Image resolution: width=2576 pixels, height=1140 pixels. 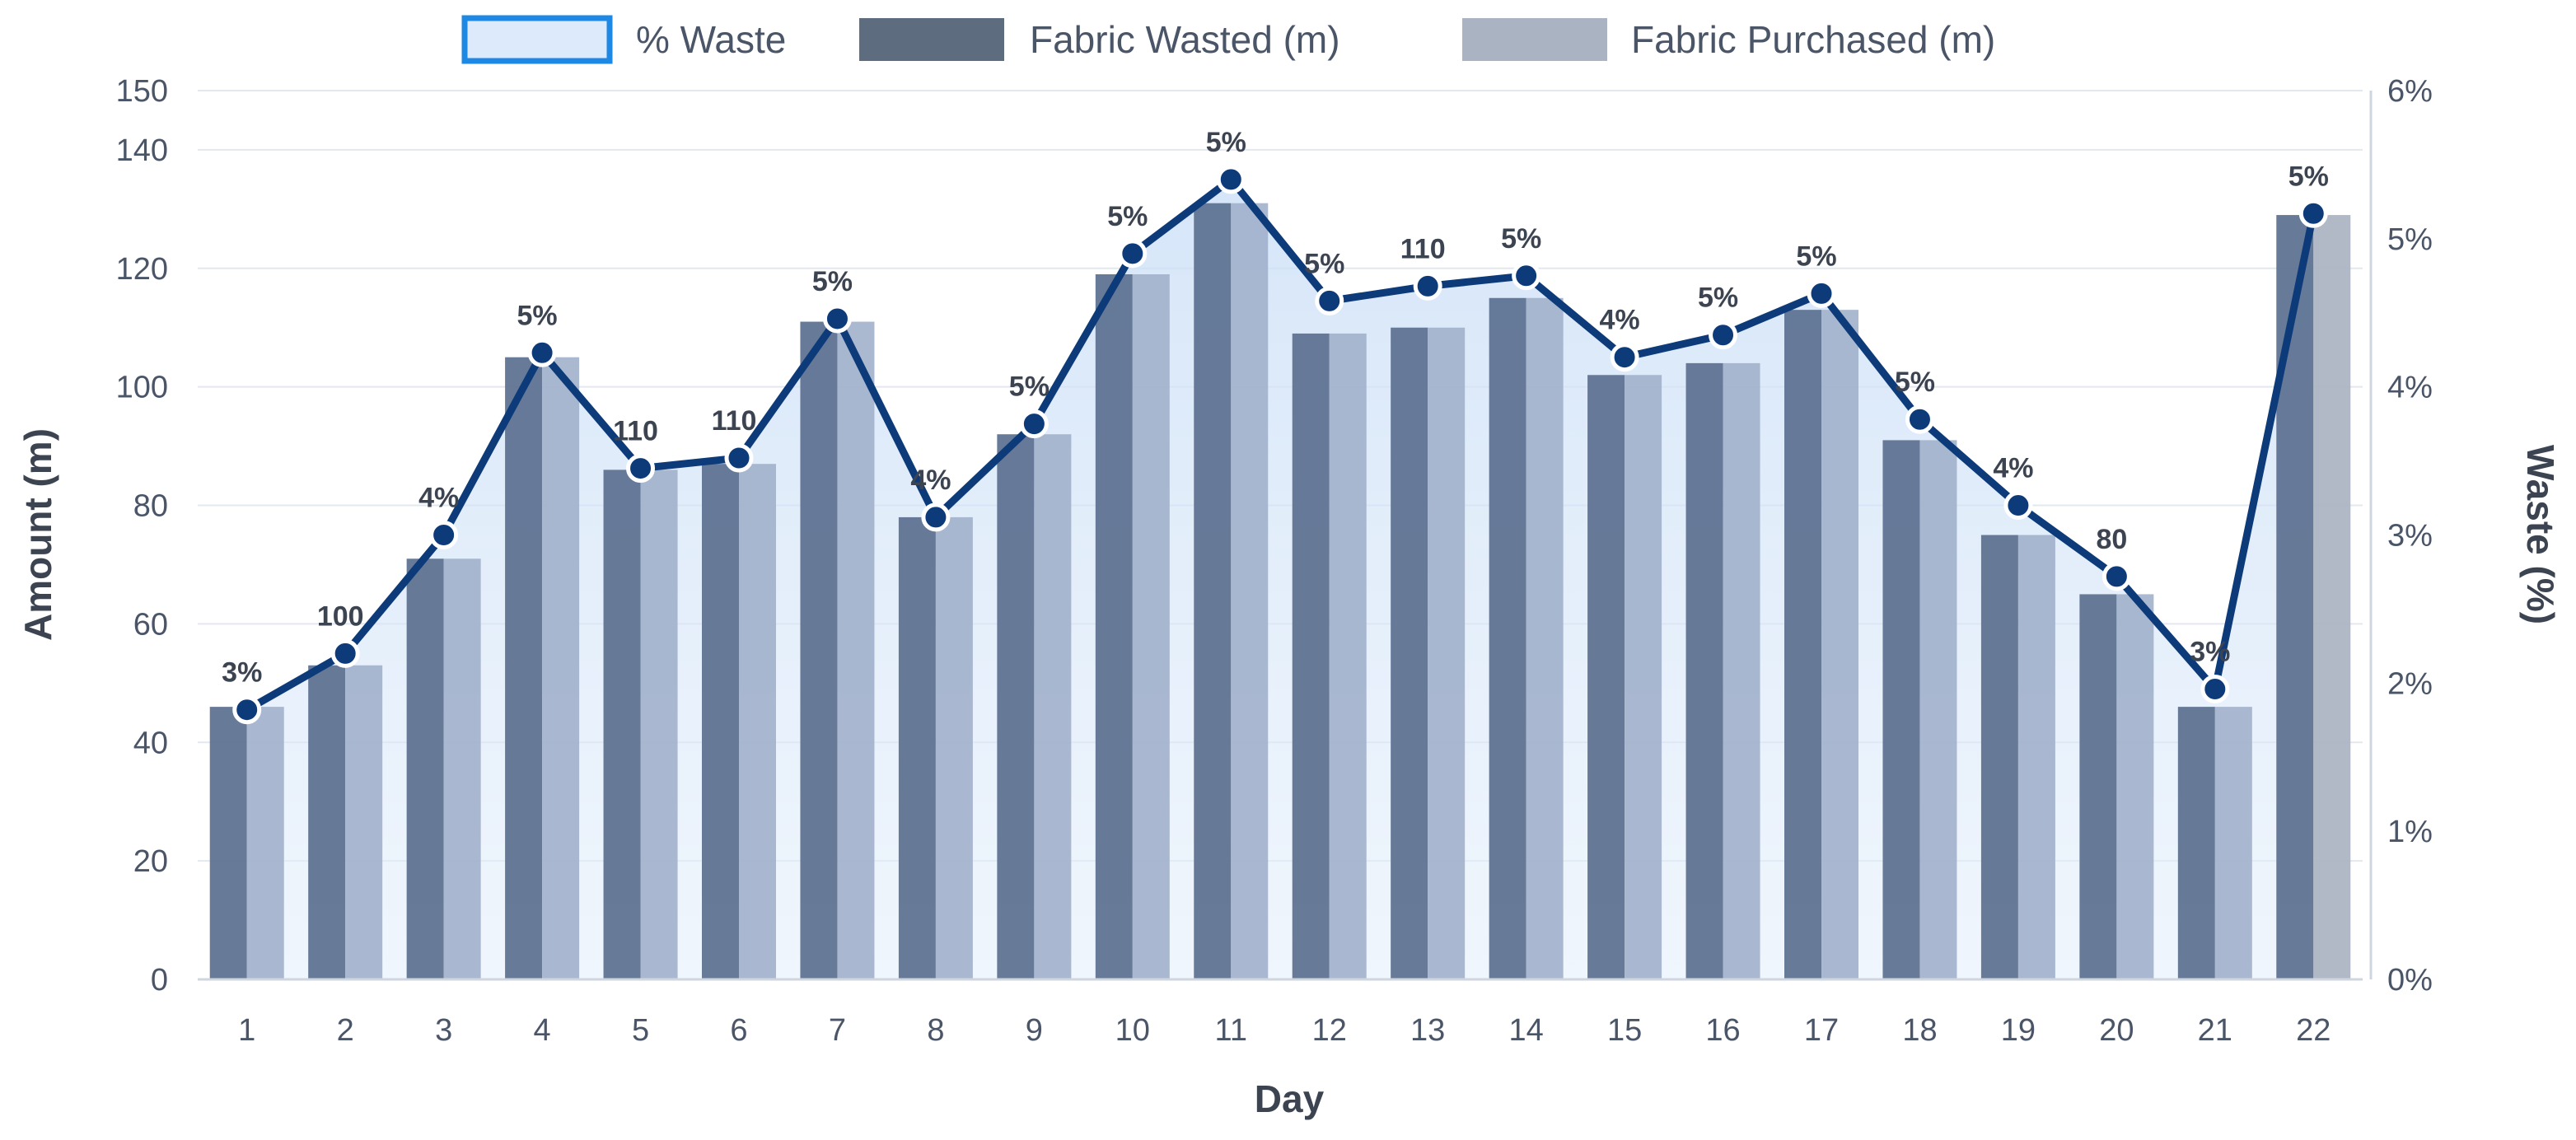 What do you see at coordinates (1821, 1030) in the screenshot?
I see `x-tick-17: 17` at bounding box center [1821, 1030].